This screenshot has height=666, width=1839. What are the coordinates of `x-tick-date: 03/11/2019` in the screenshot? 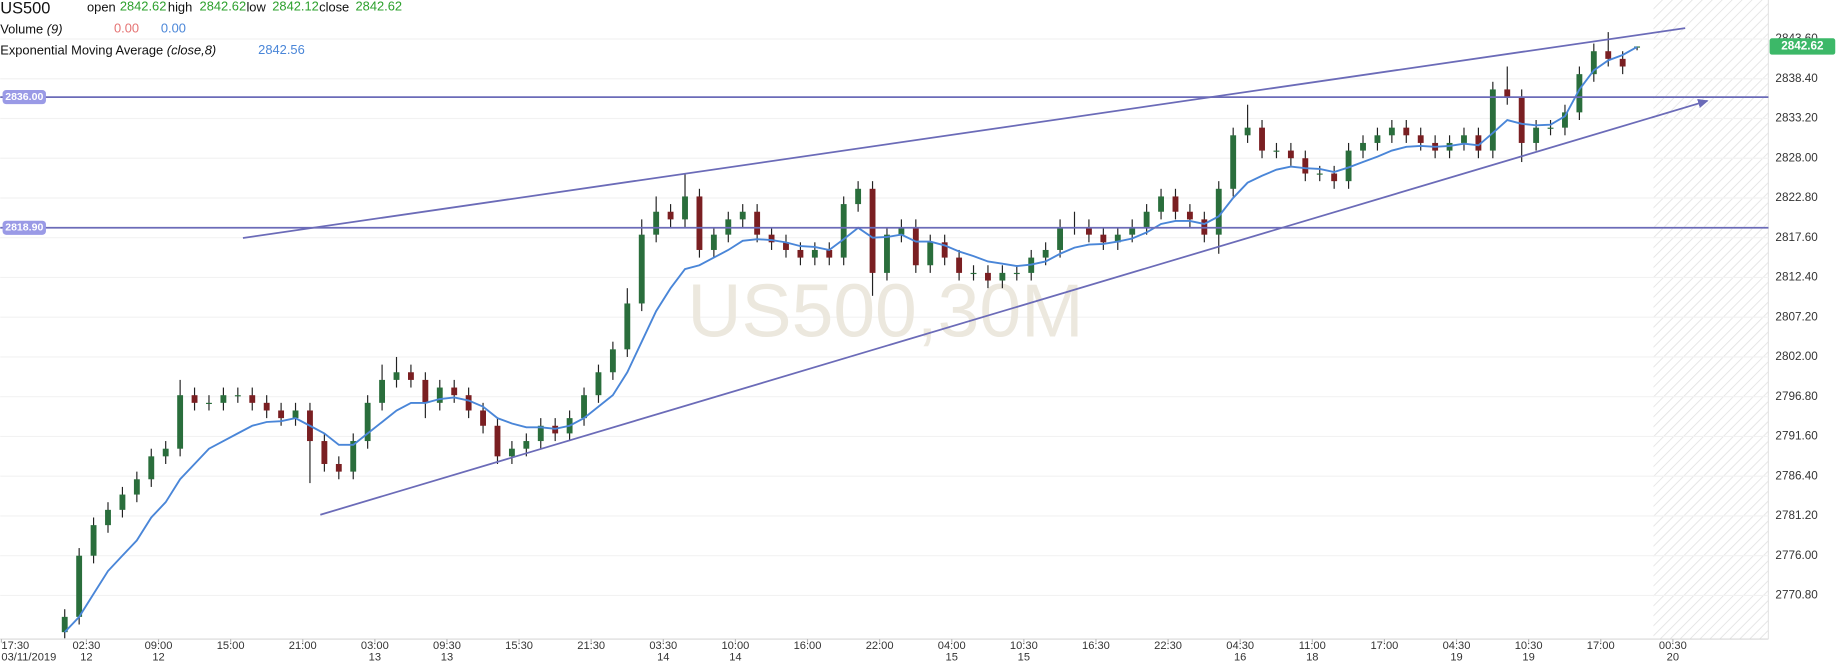 It's located at (28, 658).